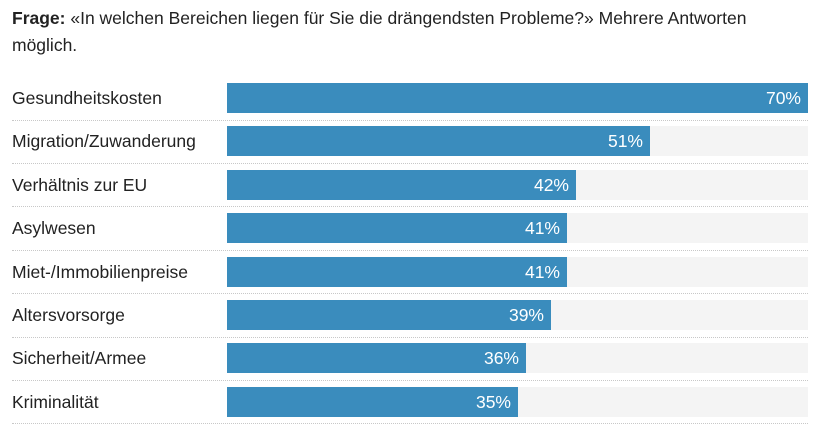 Image resolution: width=819 pixels, height=424 pixels. What do you see at coordinates (783, 98) in the screenshot?
I see `value-label: 70%` at bounding box center [783, 98].